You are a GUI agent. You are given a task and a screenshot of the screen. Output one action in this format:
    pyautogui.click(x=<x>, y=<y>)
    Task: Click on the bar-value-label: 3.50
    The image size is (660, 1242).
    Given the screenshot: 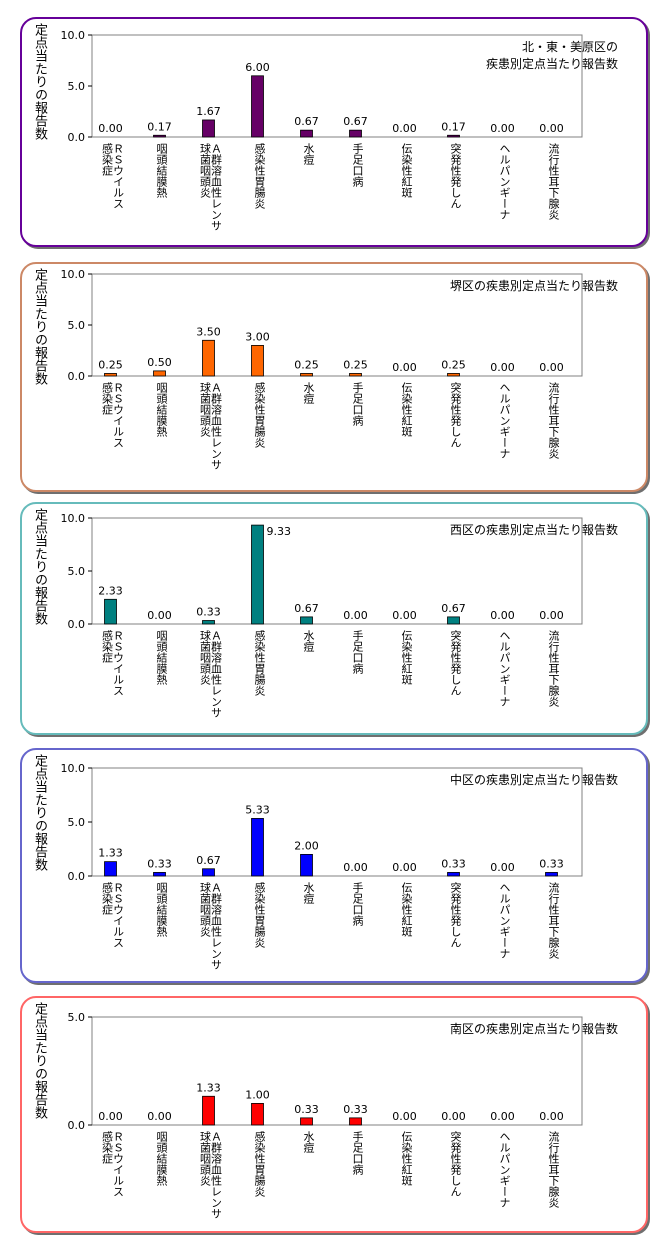 What is the action you would take?
    pyautogui.click(x=208, y=331)
    